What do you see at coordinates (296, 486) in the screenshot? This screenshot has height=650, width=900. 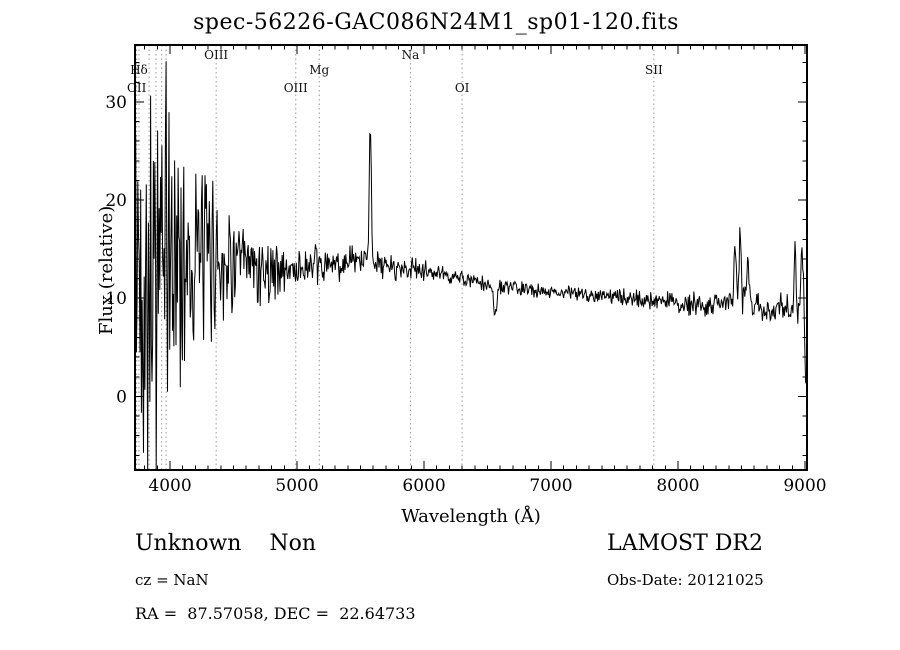 I see `x-tick-label: 5000` at bounding box center [296, 486].